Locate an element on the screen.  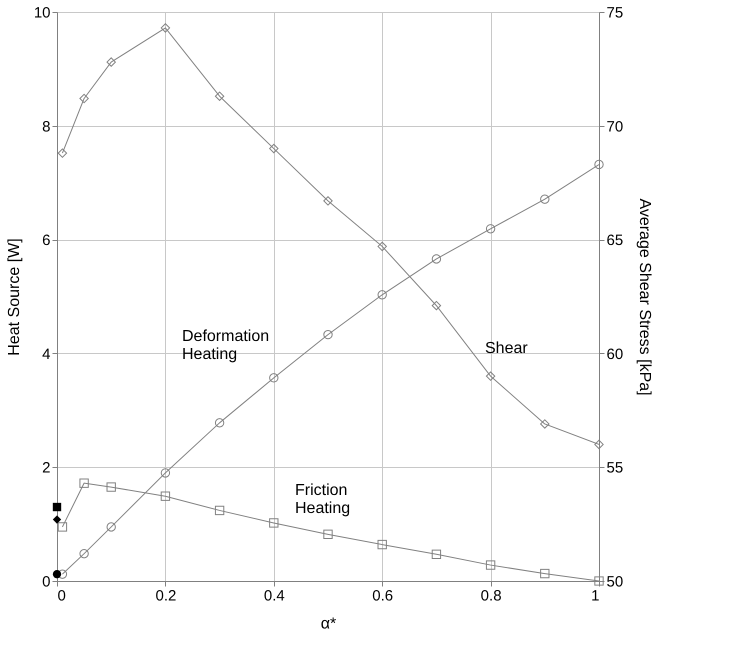
y-tick-label: 2 is located at coordinates (46, 468).